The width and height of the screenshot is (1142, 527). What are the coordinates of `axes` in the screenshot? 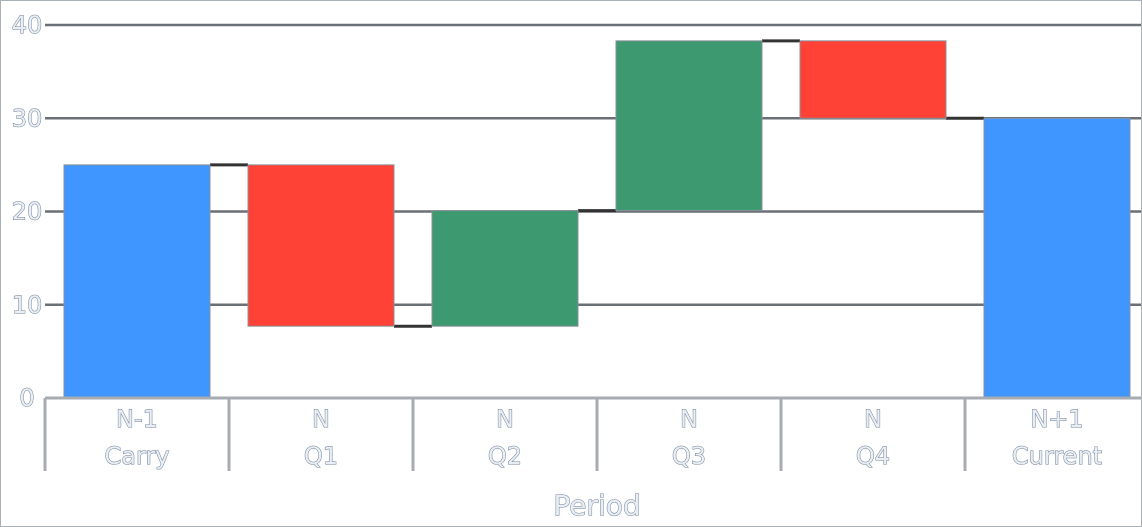 It's located at (592, 433).